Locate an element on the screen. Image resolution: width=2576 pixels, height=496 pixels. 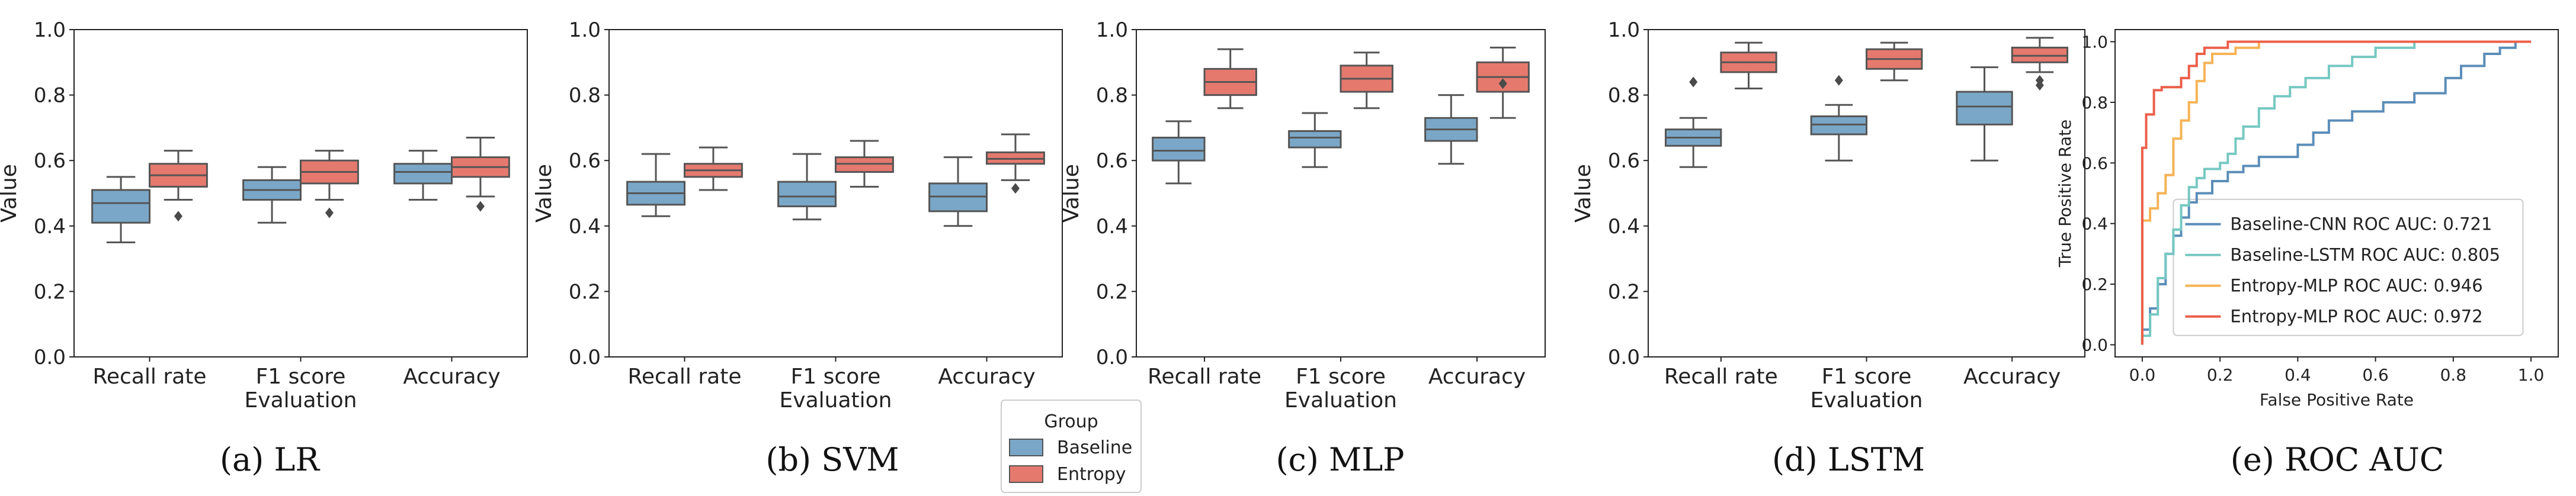
x-tick-label: 0.6 is located at coordinates (2375, 375).